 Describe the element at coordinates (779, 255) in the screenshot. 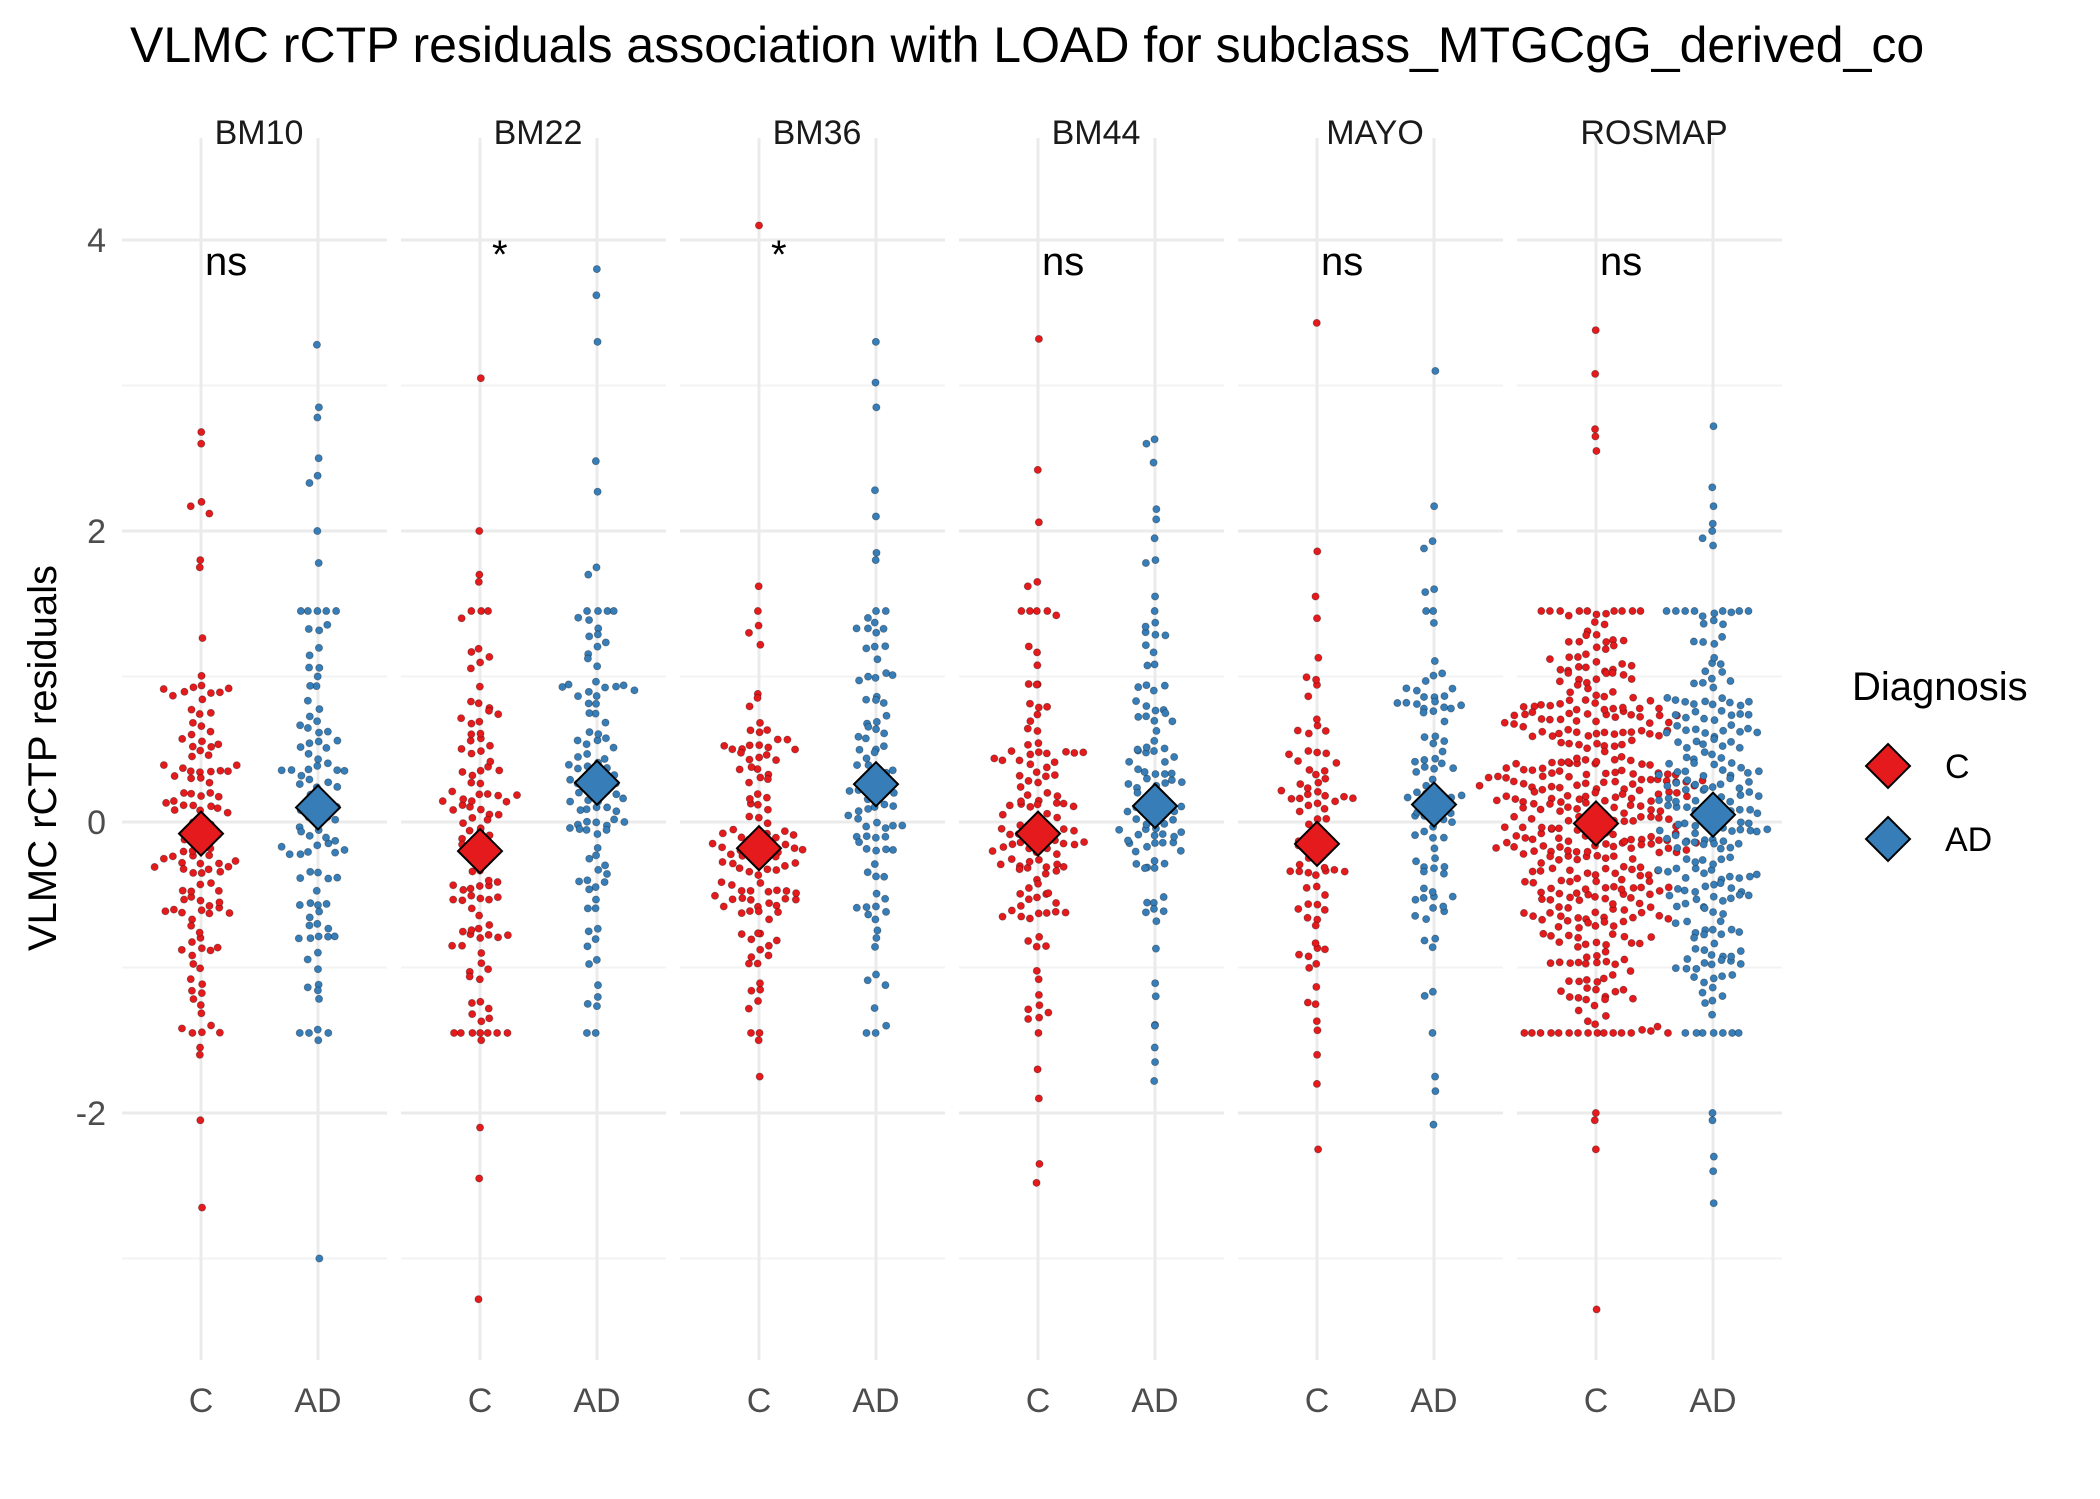

I see `significance-label: *` at that location.